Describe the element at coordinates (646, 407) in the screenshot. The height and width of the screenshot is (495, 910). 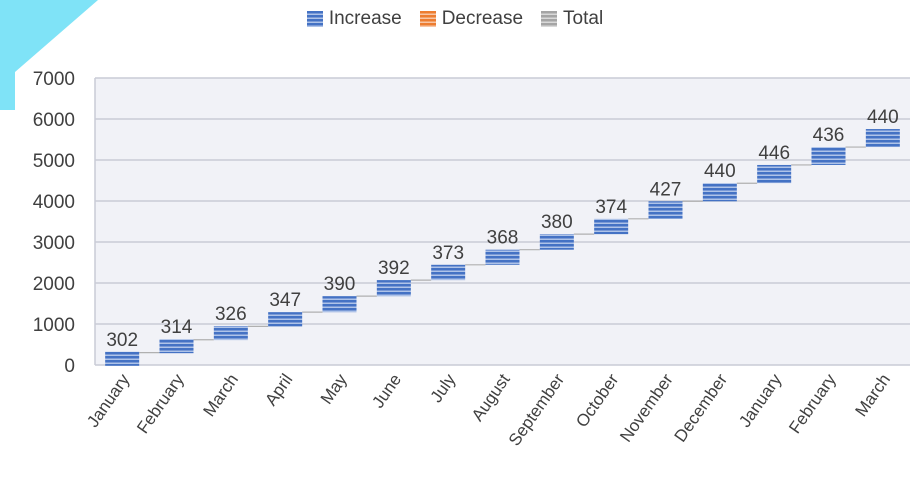
I see `x-tick-label: November` at that location.